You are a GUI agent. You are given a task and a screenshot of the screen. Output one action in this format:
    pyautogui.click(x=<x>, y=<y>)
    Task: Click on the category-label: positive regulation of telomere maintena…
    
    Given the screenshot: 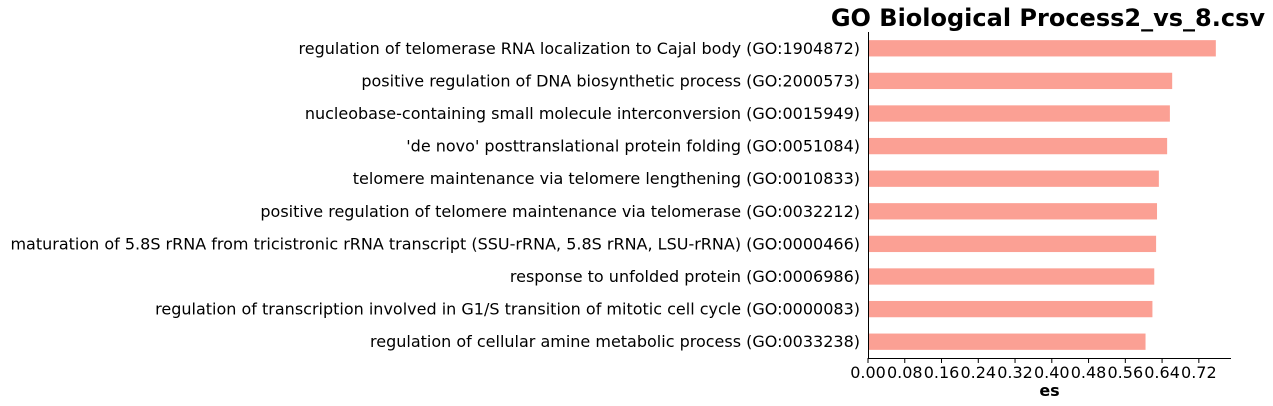 What is the action you would take?
    pyautogui.click(x=560, y=211)
    